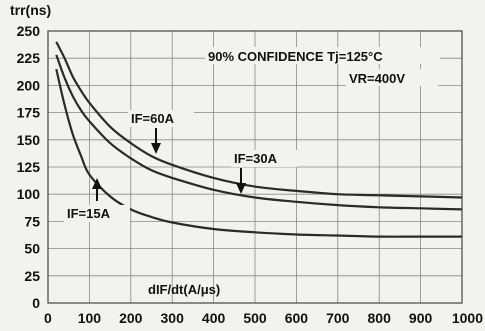 This screenshot has width=485, height=331. I want to click on arrow-if60, so click(156, 141).